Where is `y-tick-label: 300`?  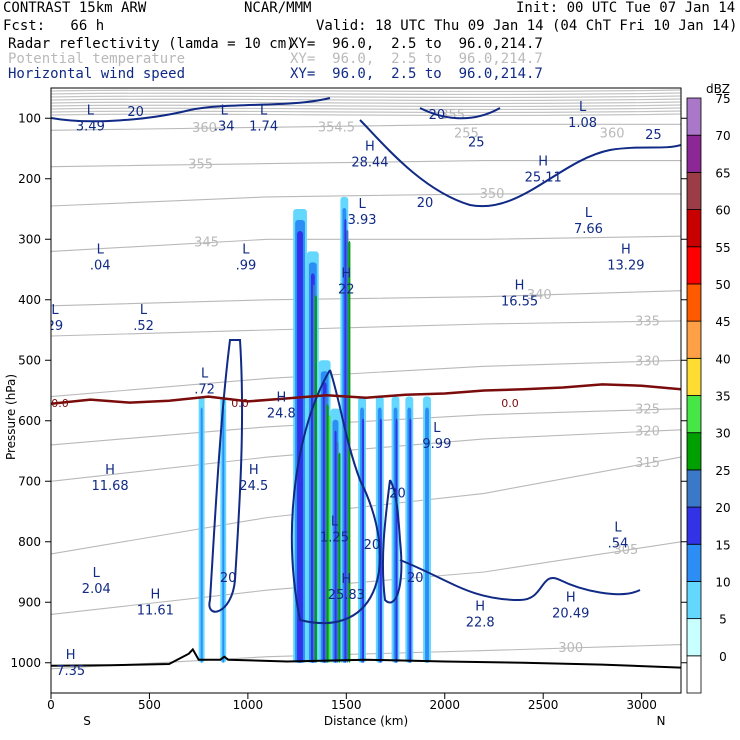 y-tick-label: 300 is located at coordinates (29, 239).